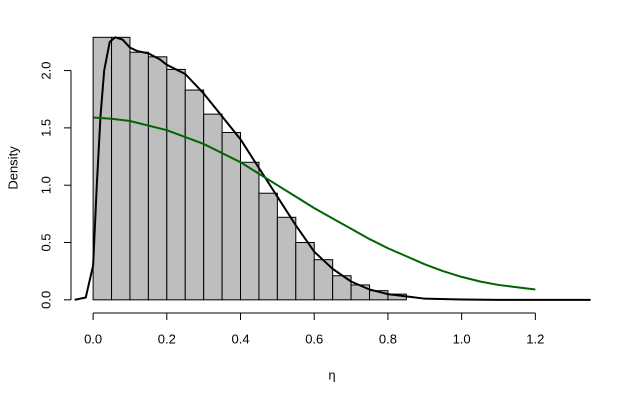 The width and height of the screenshot is (631, 404). What do you see at coordinates (240, 338) in the screenshot?
I see `x-tick-label: 0.4` at bounding box center [240, 338].